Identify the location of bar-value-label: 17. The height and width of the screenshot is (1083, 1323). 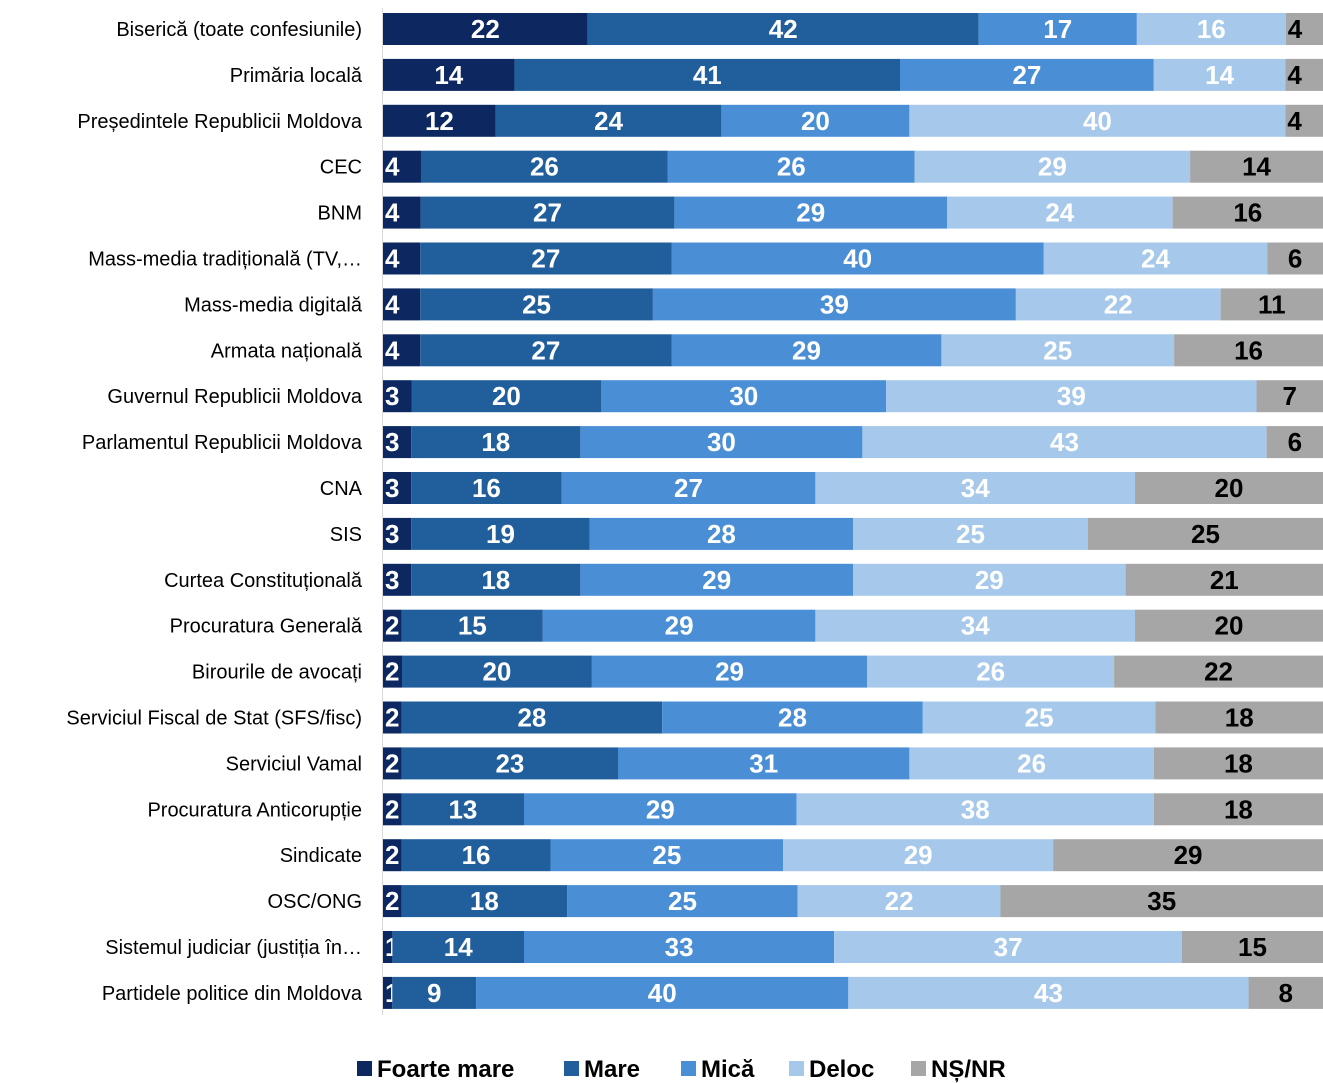
(1057, 29).